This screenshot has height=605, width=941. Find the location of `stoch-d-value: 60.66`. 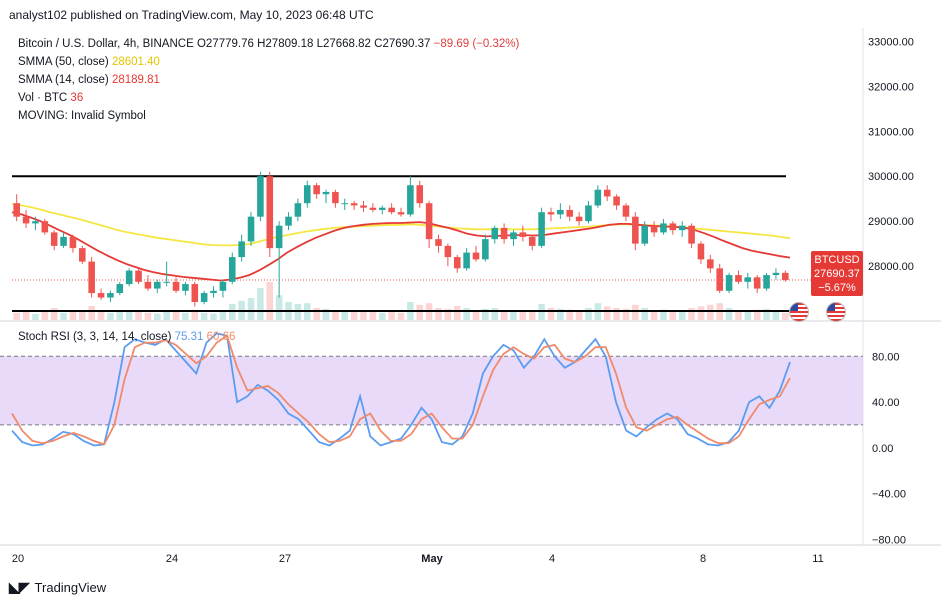

stoch-d-value: 60.66 is located at coordinates (221, 337).